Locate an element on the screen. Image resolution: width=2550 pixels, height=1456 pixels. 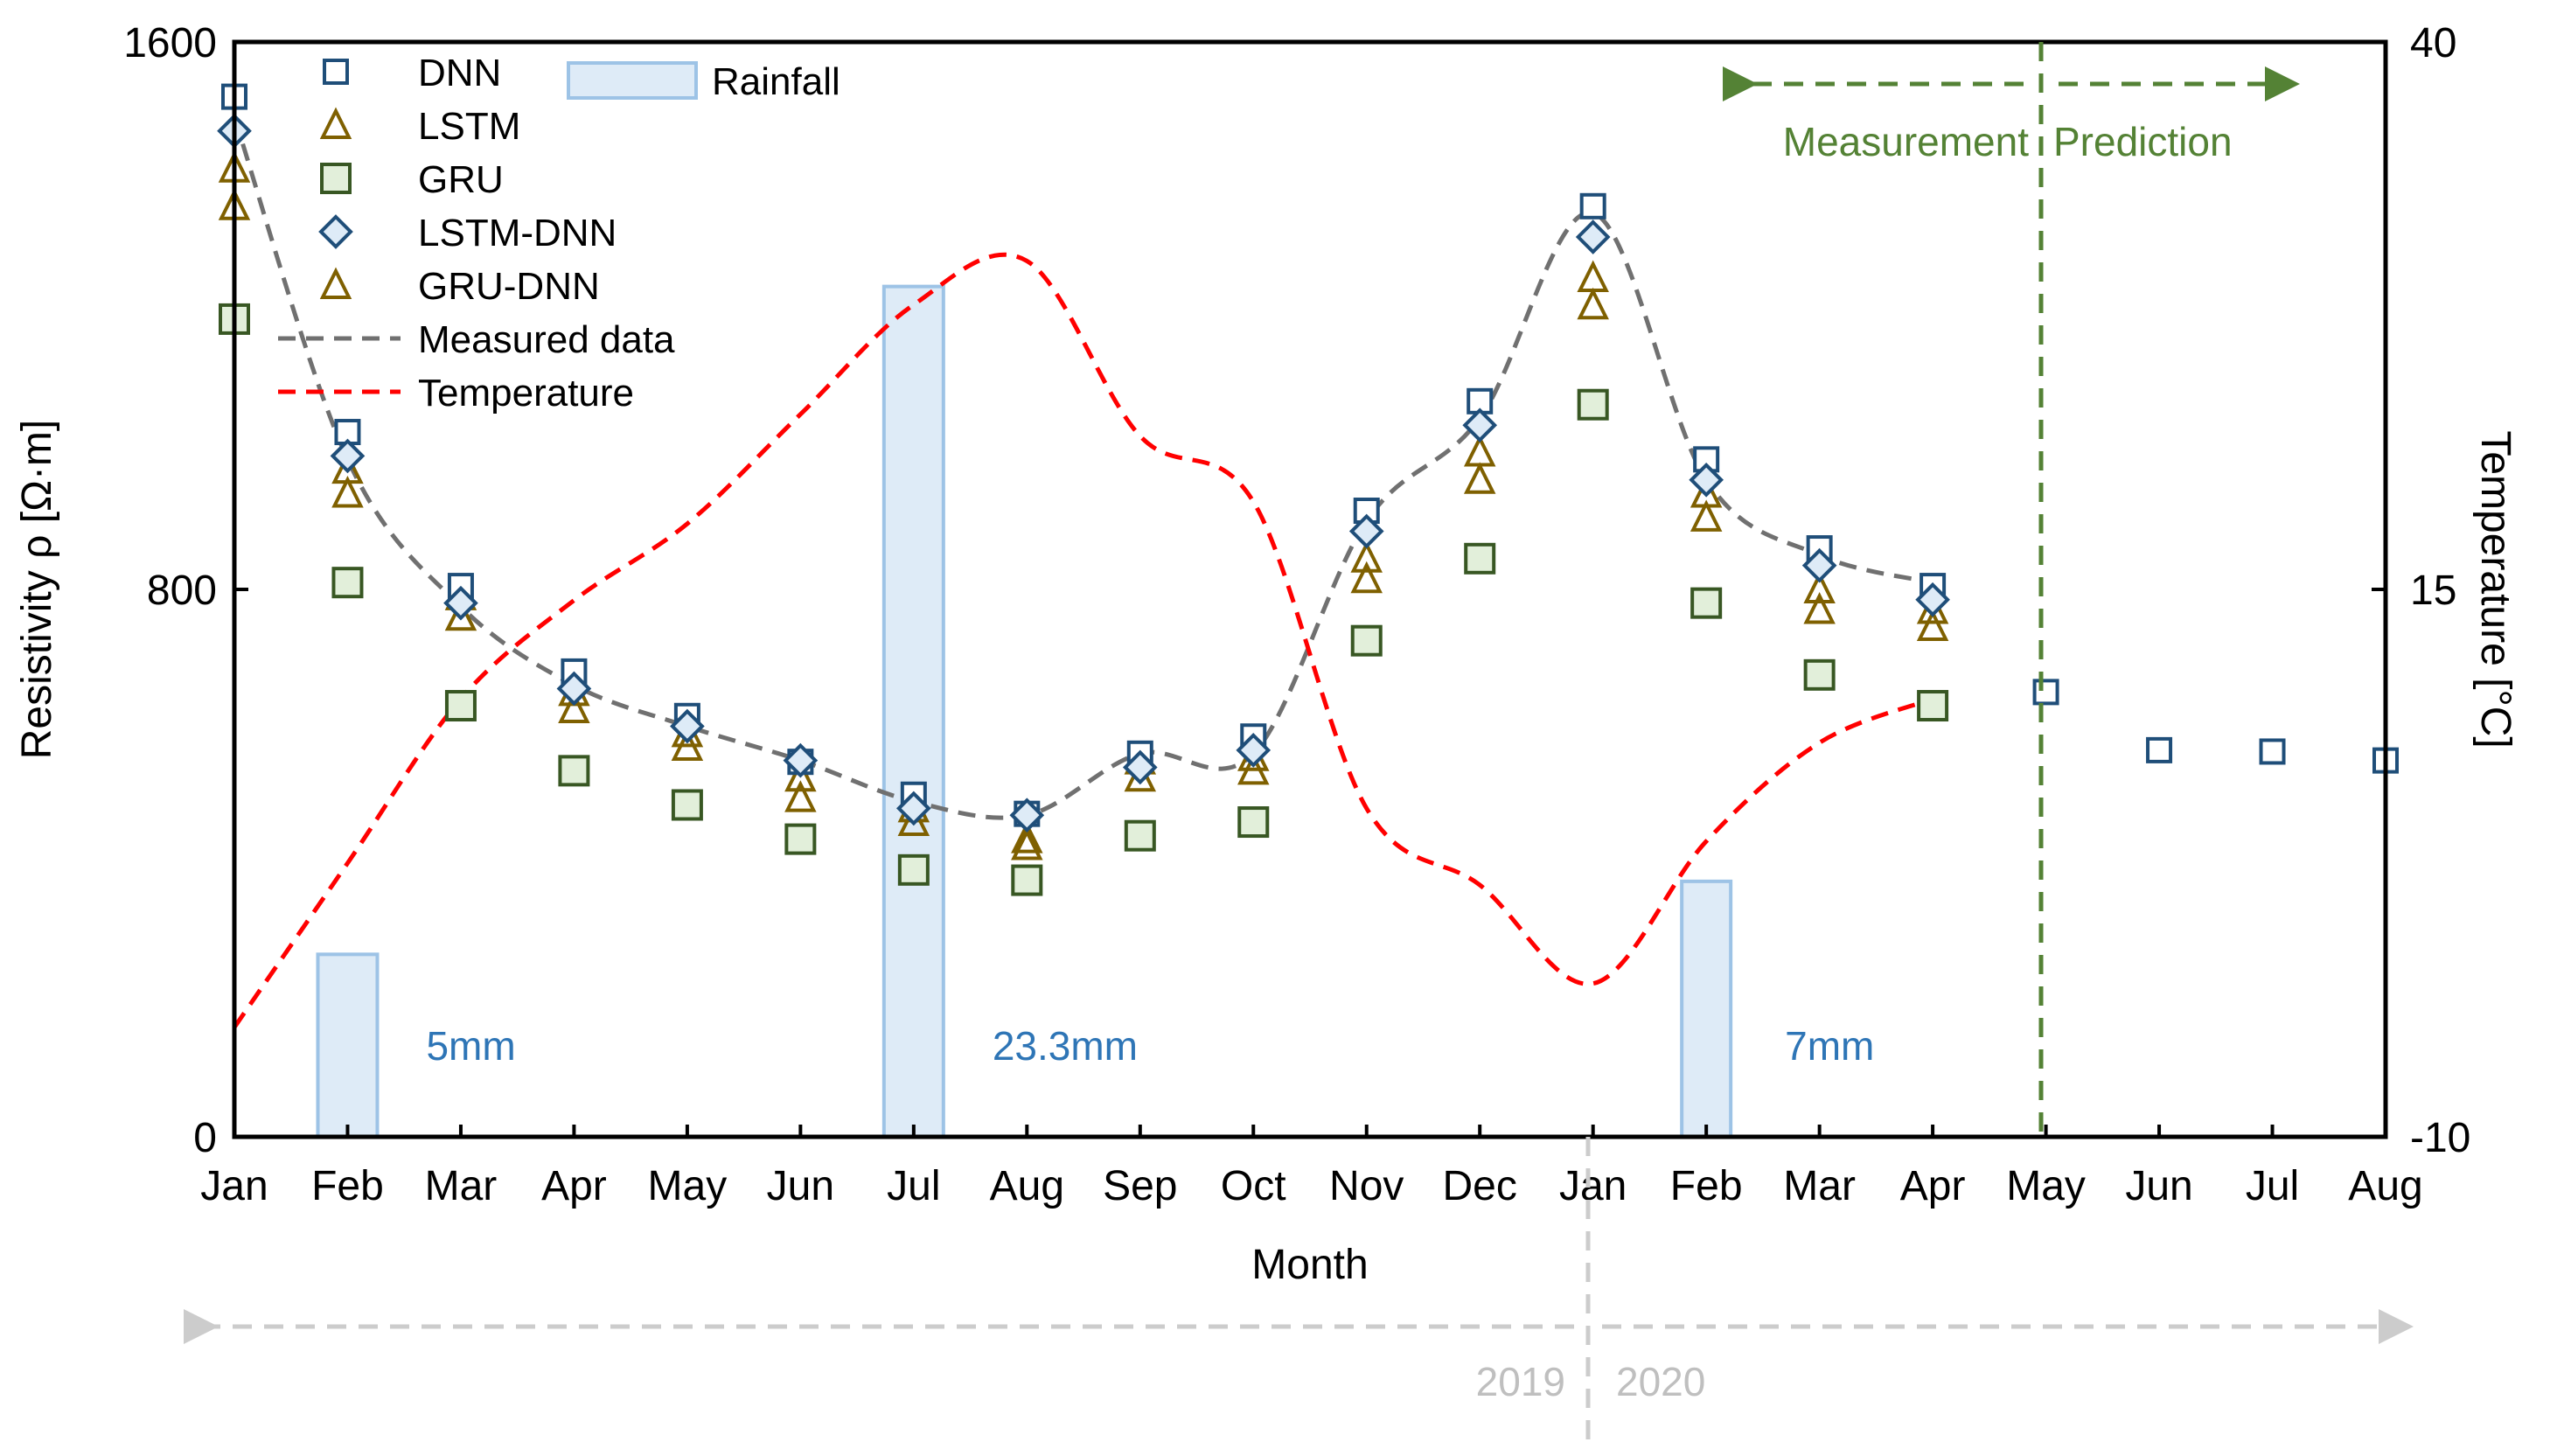
measurement-label: Measurement is located at coordinates (1906, 141).